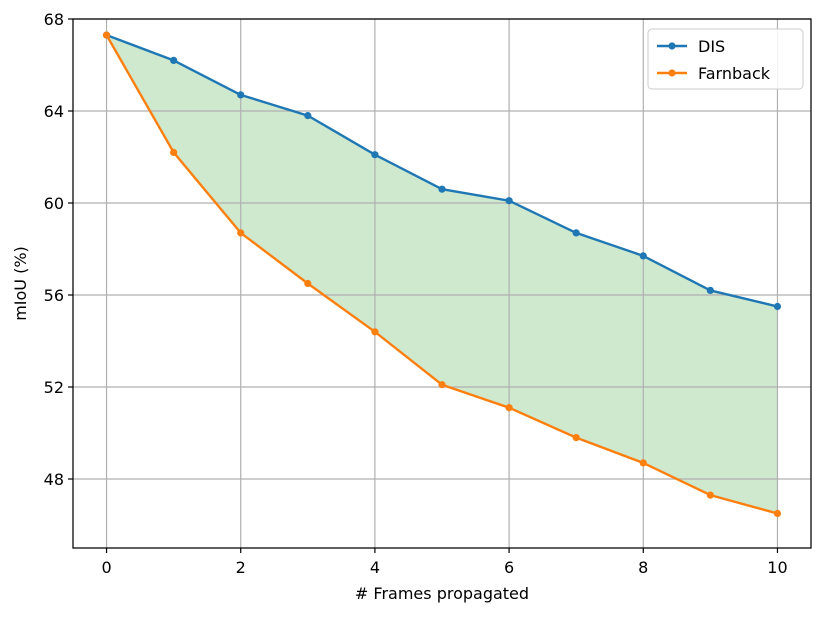 The height and width of the screenshot is (617, 831). I want to click on y-tick-label: 56, so click(54, 295).